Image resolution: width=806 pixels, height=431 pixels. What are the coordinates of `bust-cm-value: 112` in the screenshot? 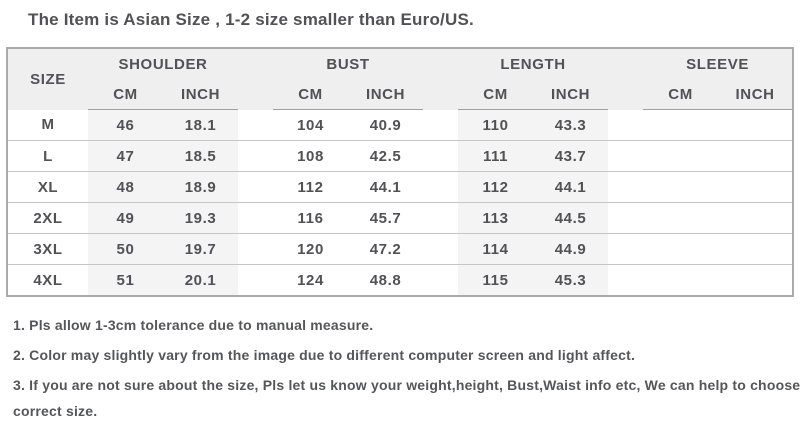 It's located at (311, 187).